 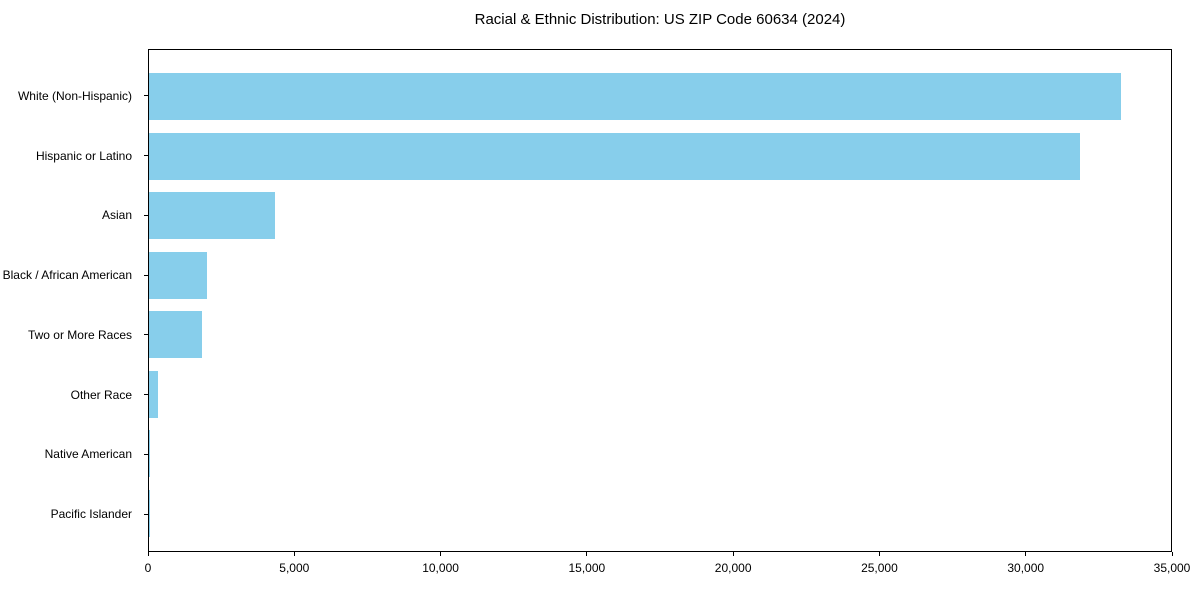 What do you see at coordinates (587, 568) in the screenshot?
I see `x-tick-label: 15,000` at bounding box center [587, 568].